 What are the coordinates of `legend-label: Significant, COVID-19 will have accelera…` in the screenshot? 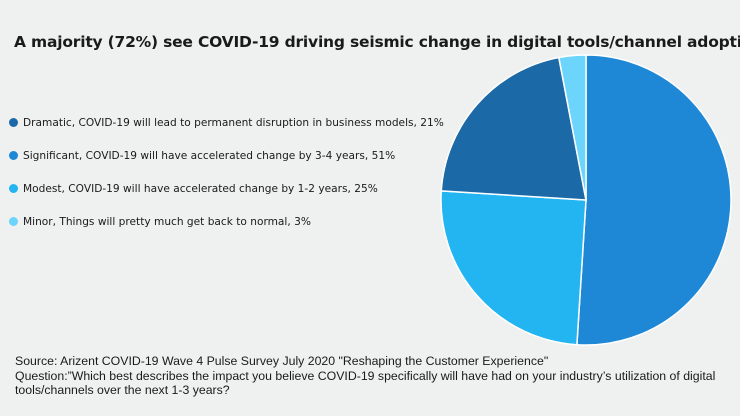 It's located at (209, 155).